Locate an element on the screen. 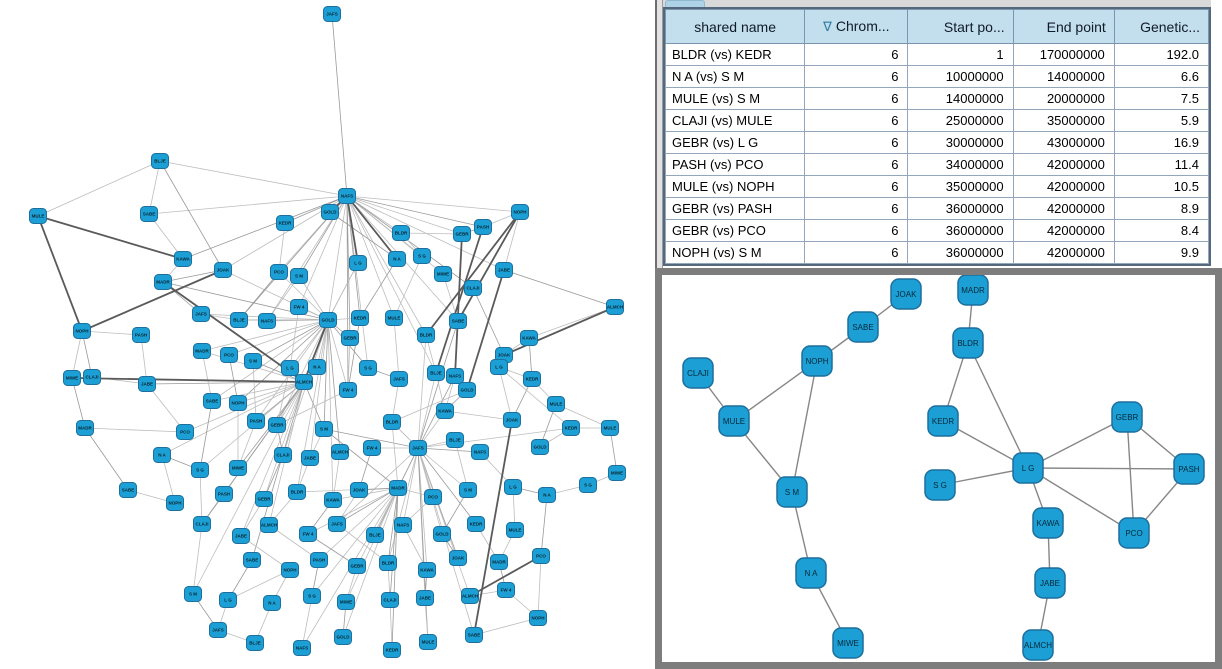 This screenshot has height=669, width=1222. network-node: GOLD is located at coordinates (540, 447).